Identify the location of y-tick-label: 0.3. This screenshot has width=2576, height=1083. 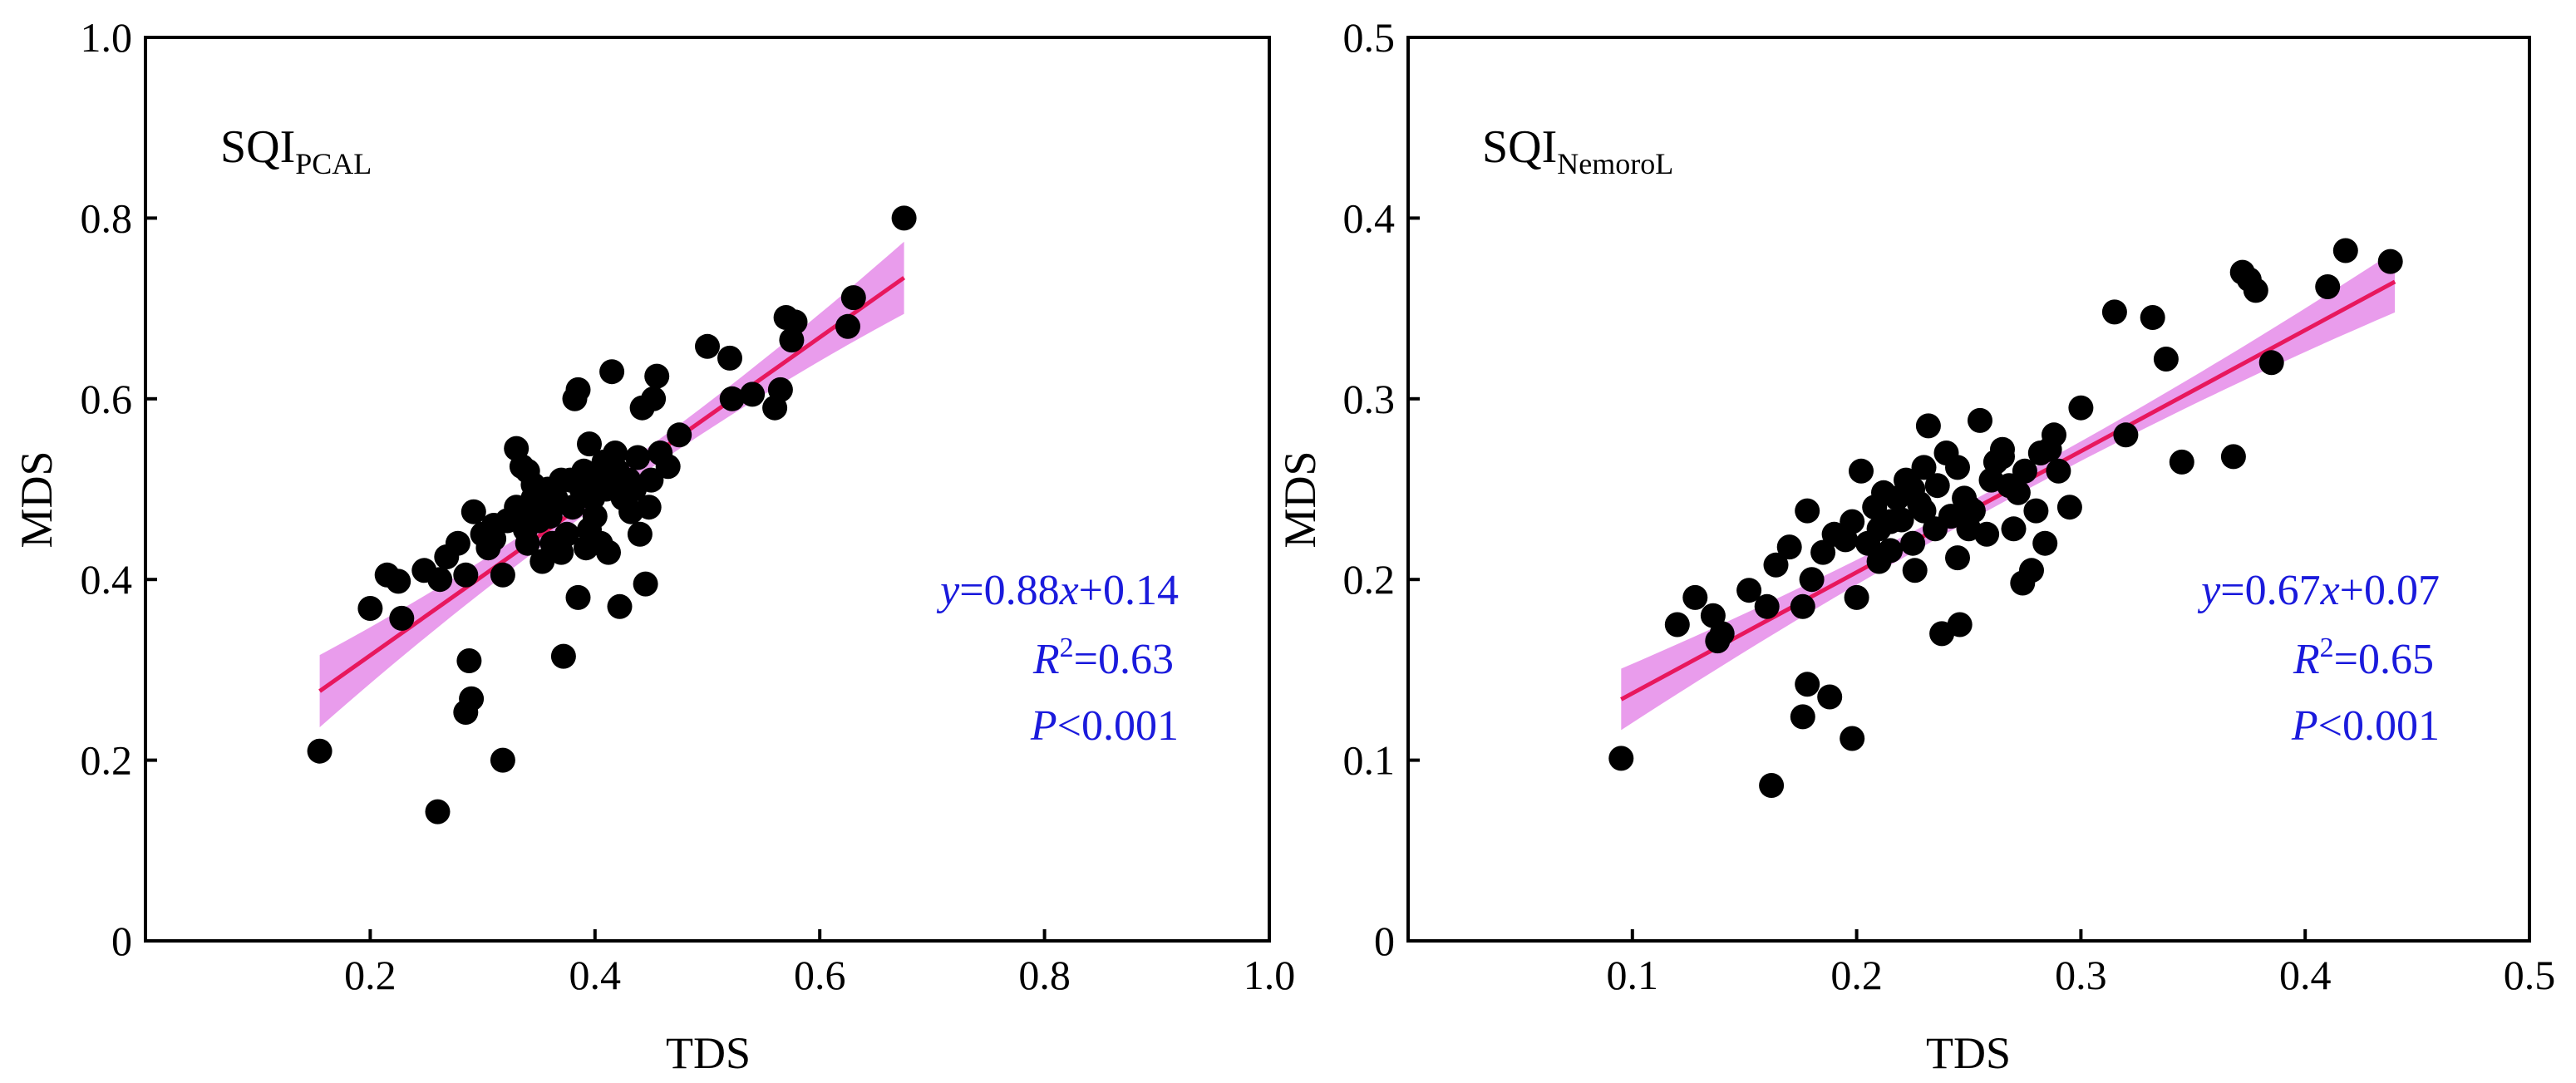
(1369, 399).